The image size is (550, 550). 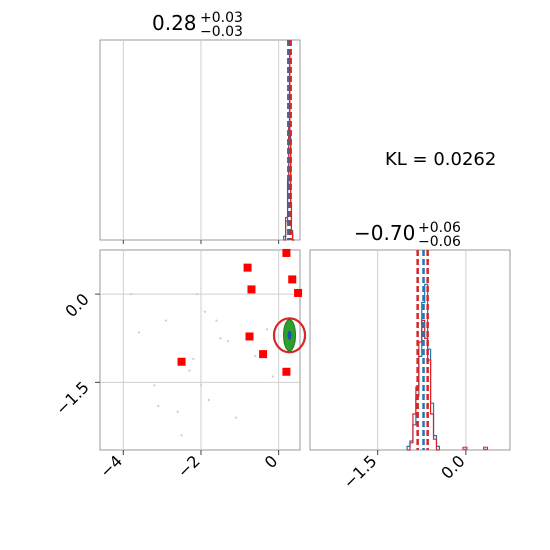 I want to click on title-top-left-plus: +0.03, so click(x=221, y=18).